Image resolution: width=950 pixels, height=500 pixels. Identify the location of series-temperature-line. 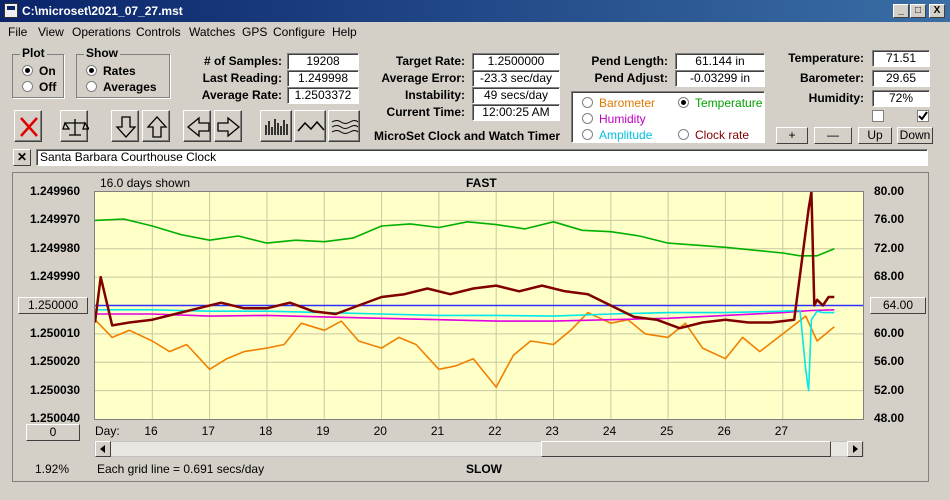
(464, 237).